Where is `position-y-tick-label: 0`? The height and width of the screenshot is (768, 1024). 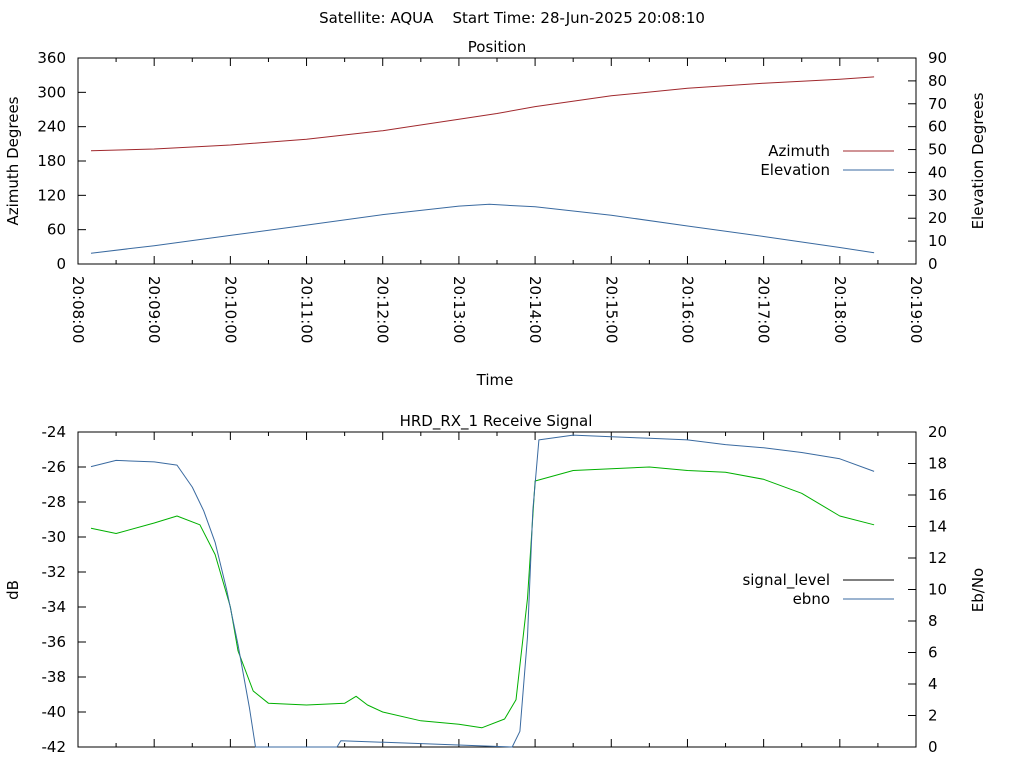
position-y-tick-label: 0 is located at coordinates (61, 264).